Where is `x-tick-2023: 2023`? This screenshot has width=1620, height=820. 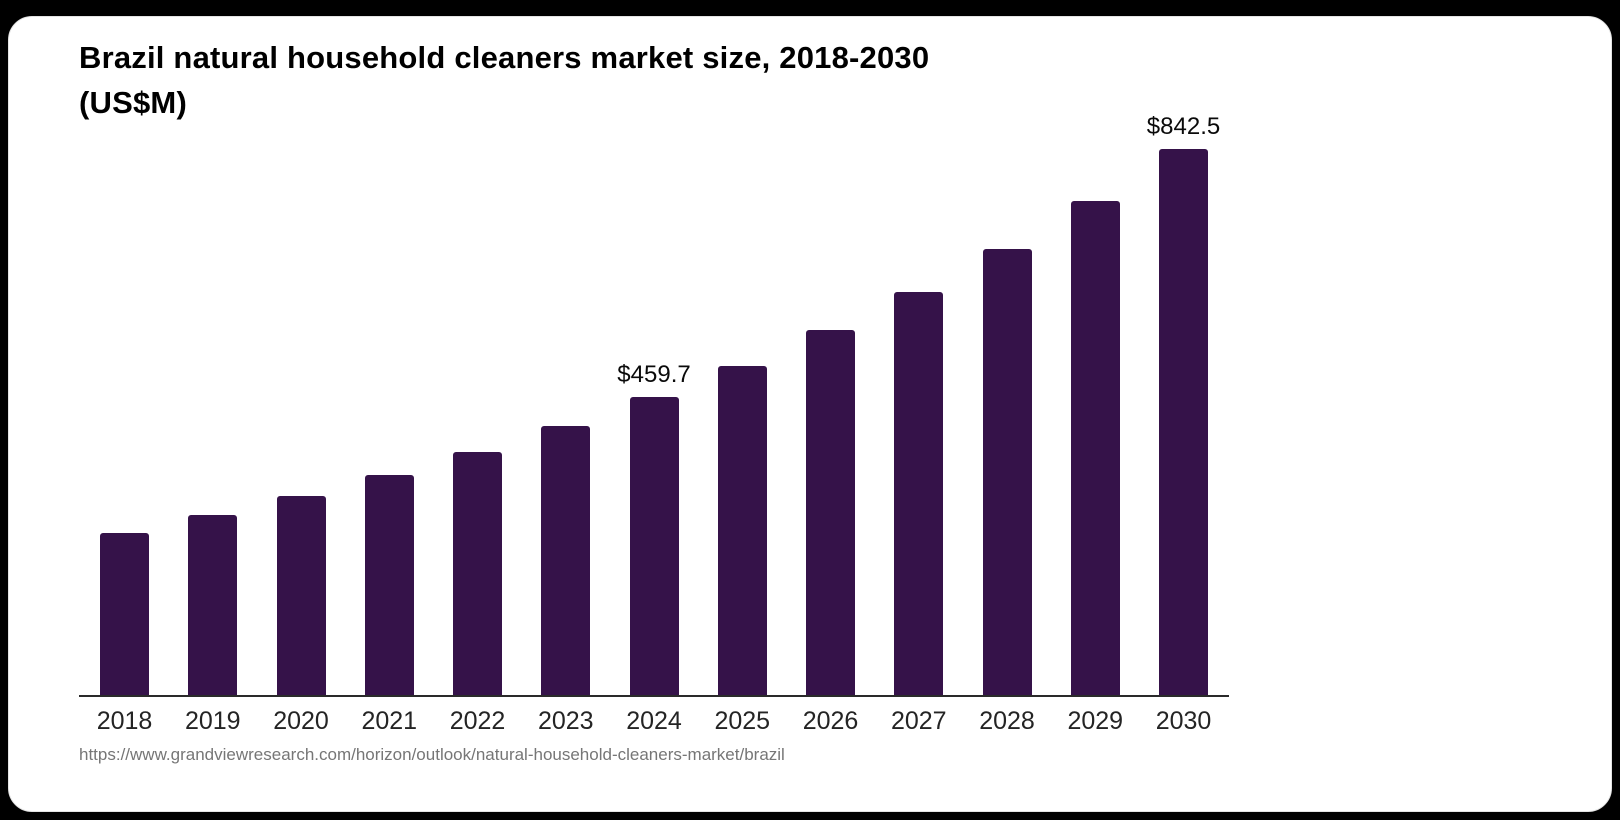
x-tick-2023: 2023 is located at coordinates (565, 721).